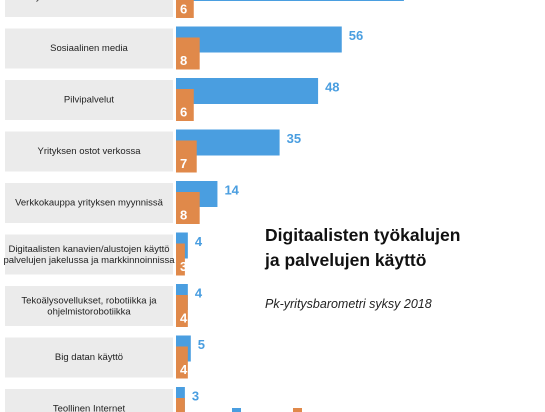  Describe the element at coordinates (294, 138) in the screenshot. I see `value-label: 35` at that location.